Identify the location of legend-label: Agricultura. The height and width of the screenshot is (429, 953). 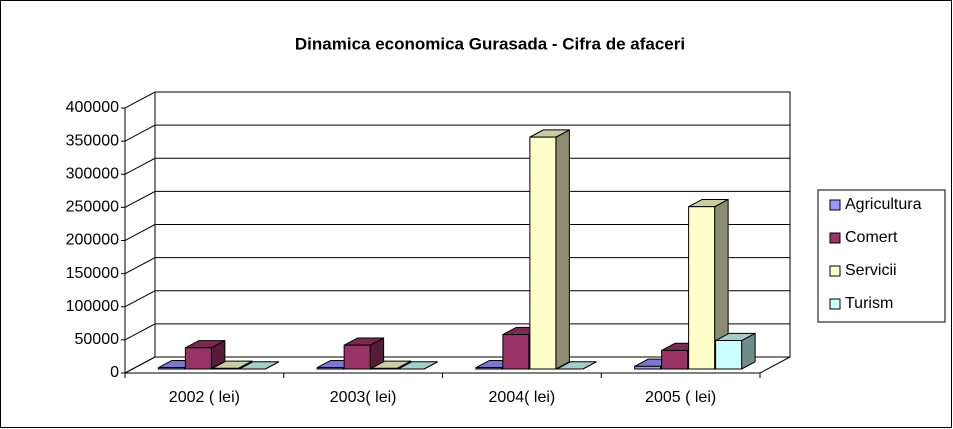
(883, 204).